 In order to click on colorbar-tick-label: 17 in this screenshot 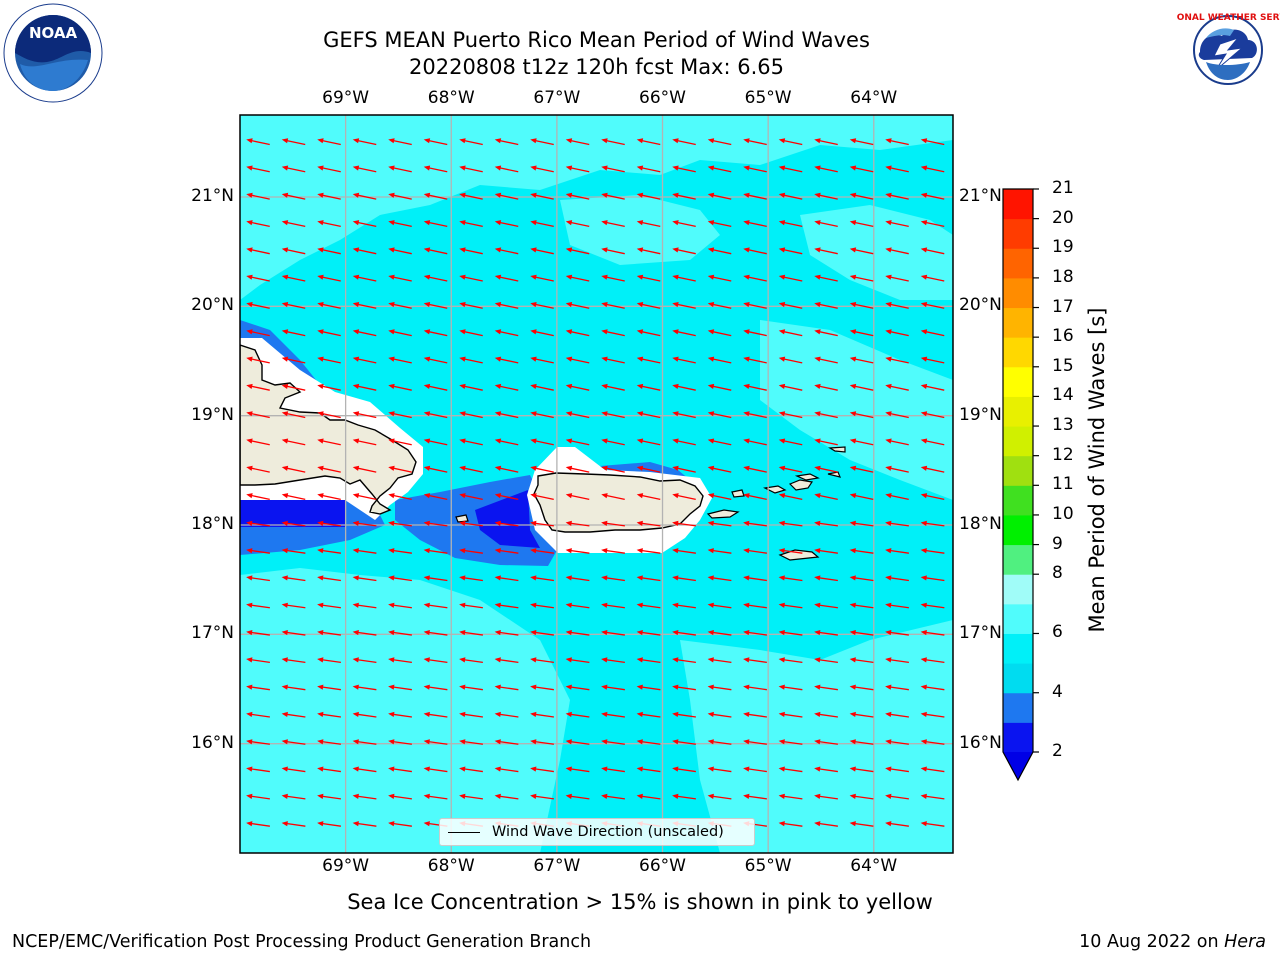, I will do `click(1063, 306)`.